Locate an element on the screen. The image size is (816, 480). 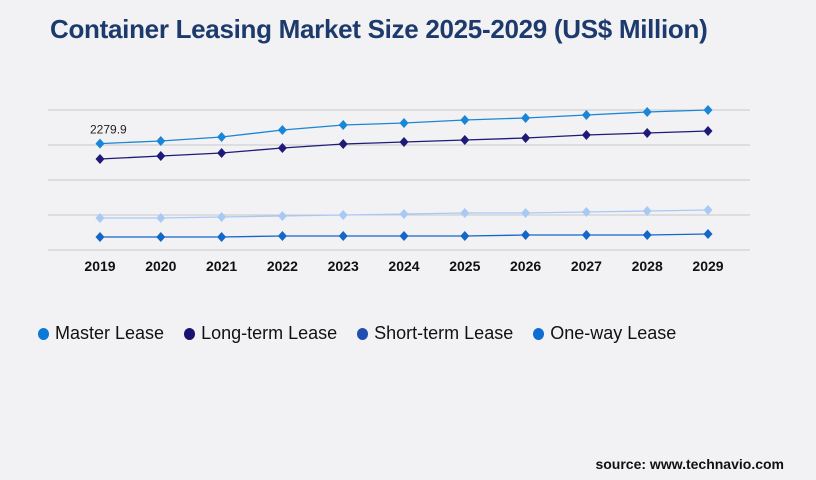
legend-label: Long-term Lease is located at coordinates (269, 333).